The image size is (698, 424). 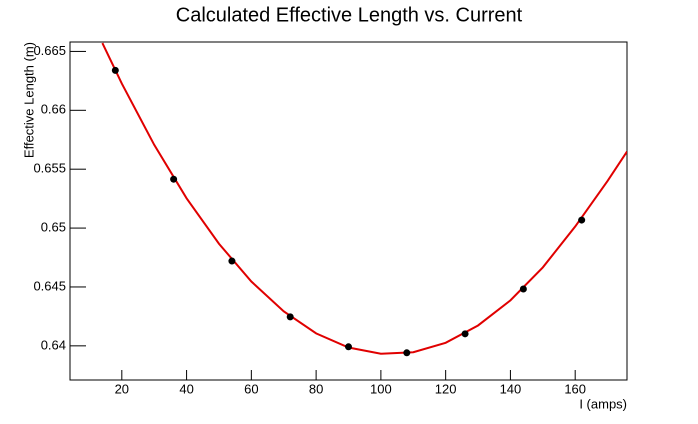 I want to click on x-tick-label: 160, so click(x=575, y=388).